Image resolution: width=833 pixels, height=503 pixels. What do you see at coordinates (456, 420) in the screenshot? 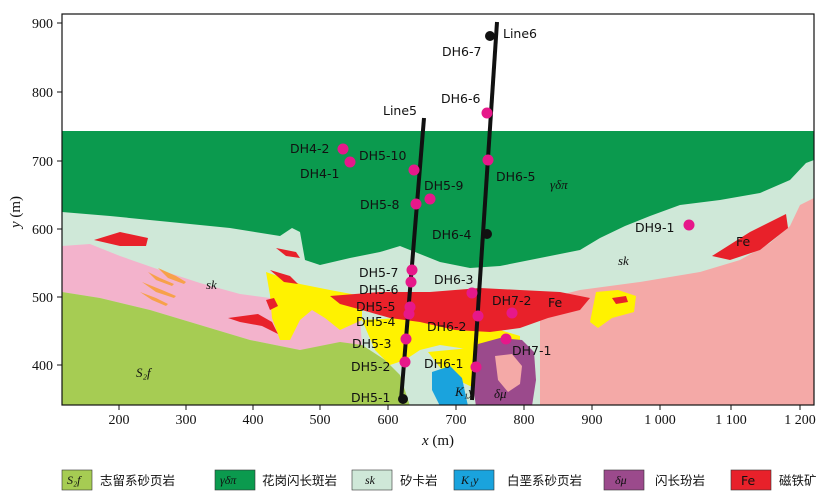
I see `x-tick-700: 700` at bounding box center [456, 420].